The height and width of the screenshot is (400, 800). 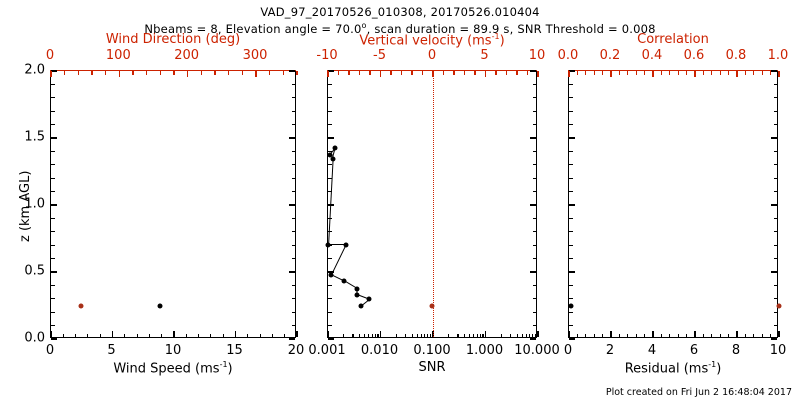 I want to click on x-axis-title-close: ), so click(x=719, y=369).